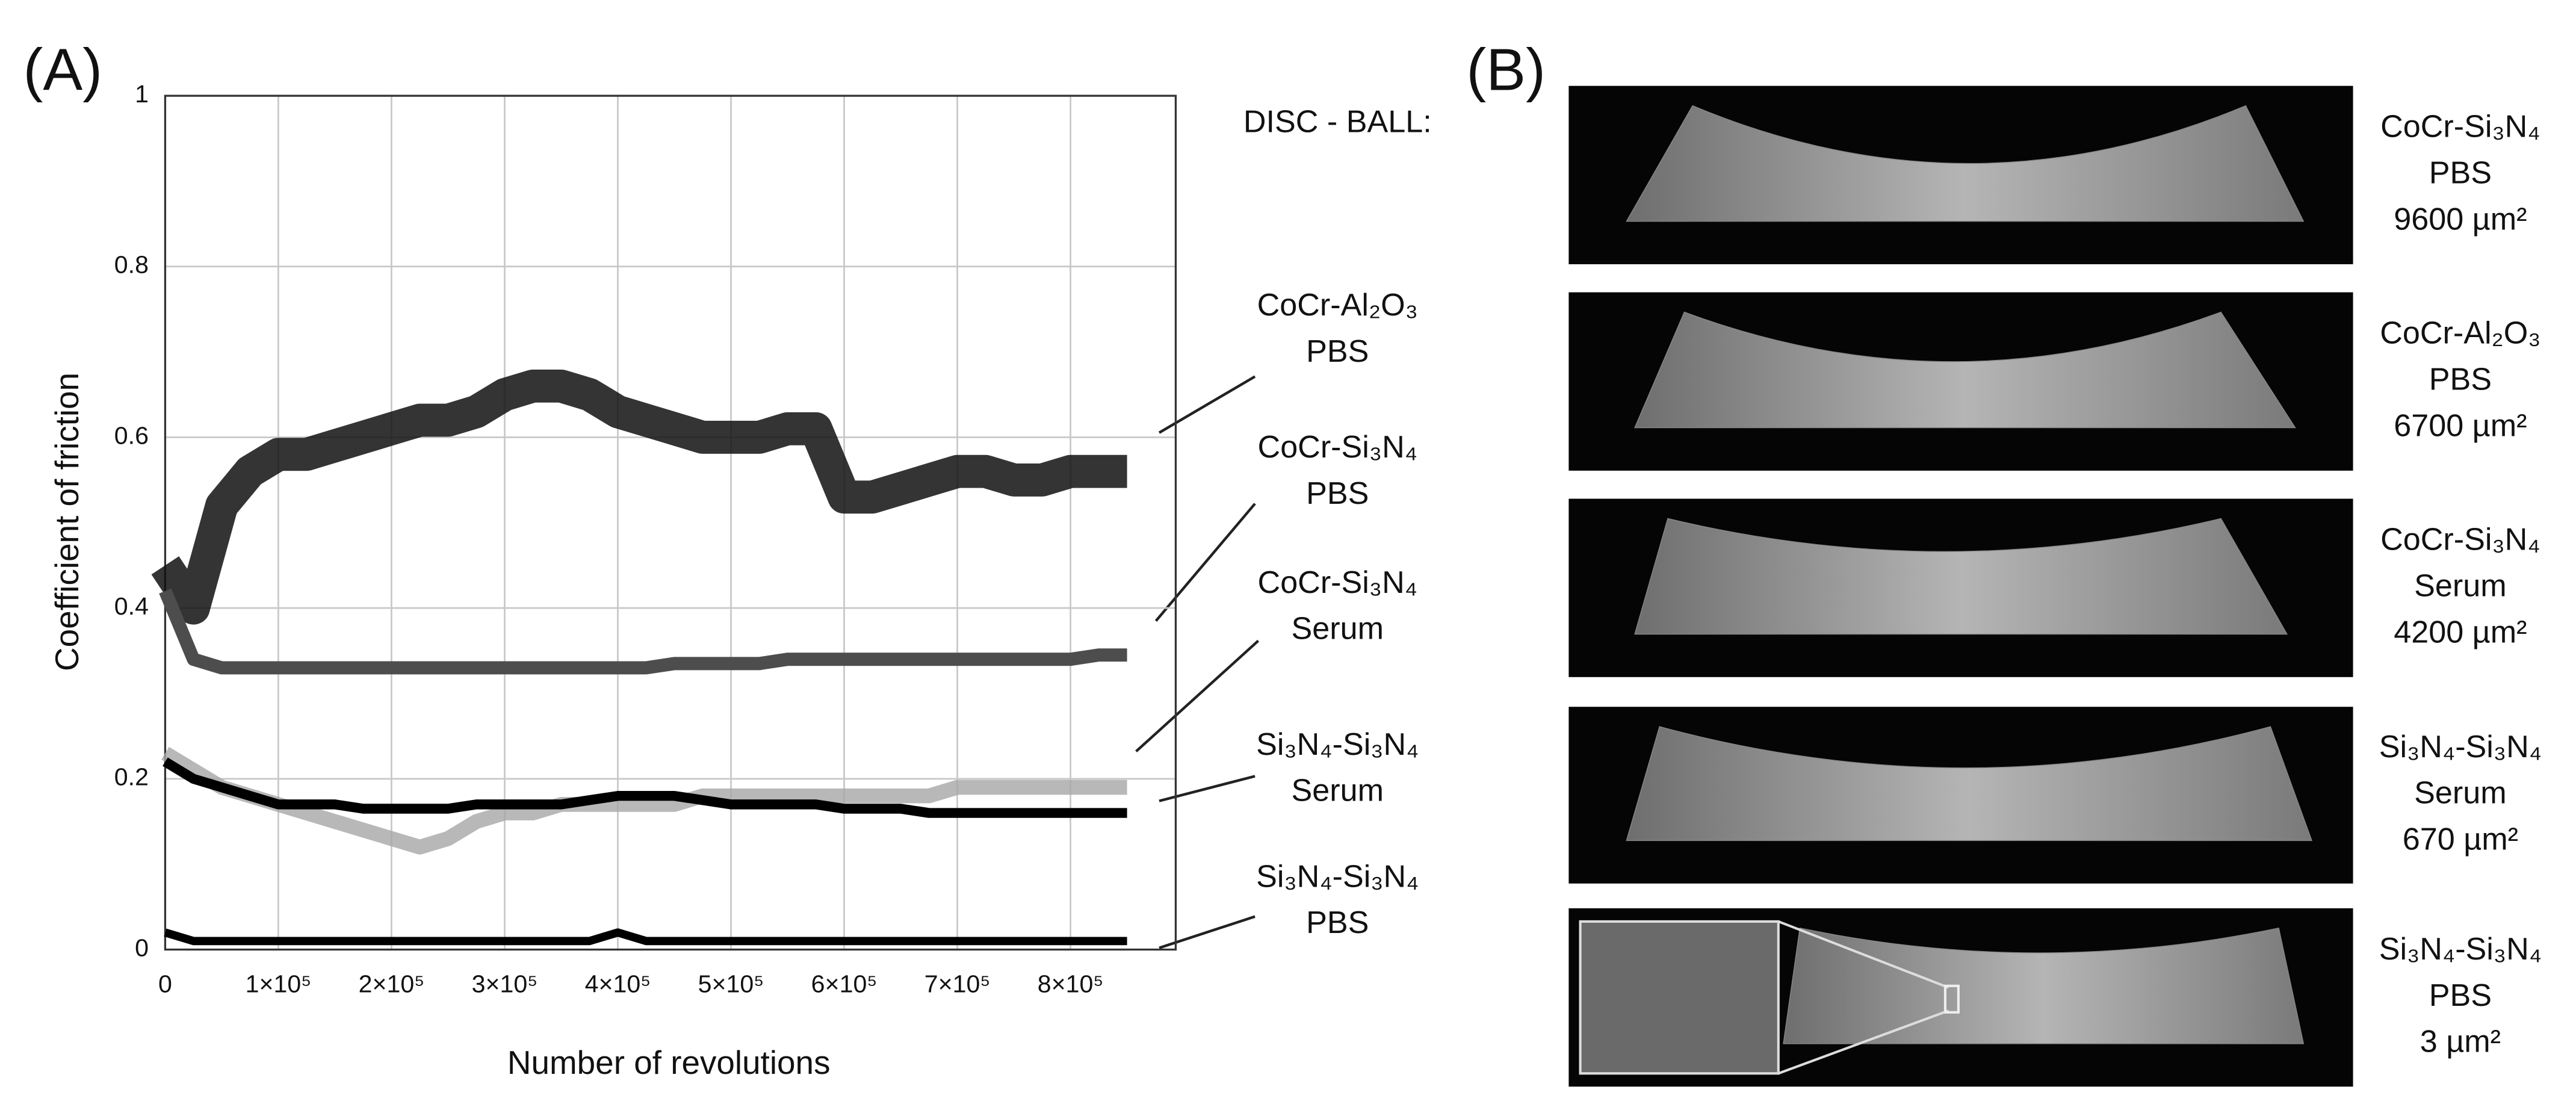 This screenshot has width=2576, height=1119. Describe the element at coordinates (165, 984) in the screenshot. I see `x-tick-label: 0` at that location.